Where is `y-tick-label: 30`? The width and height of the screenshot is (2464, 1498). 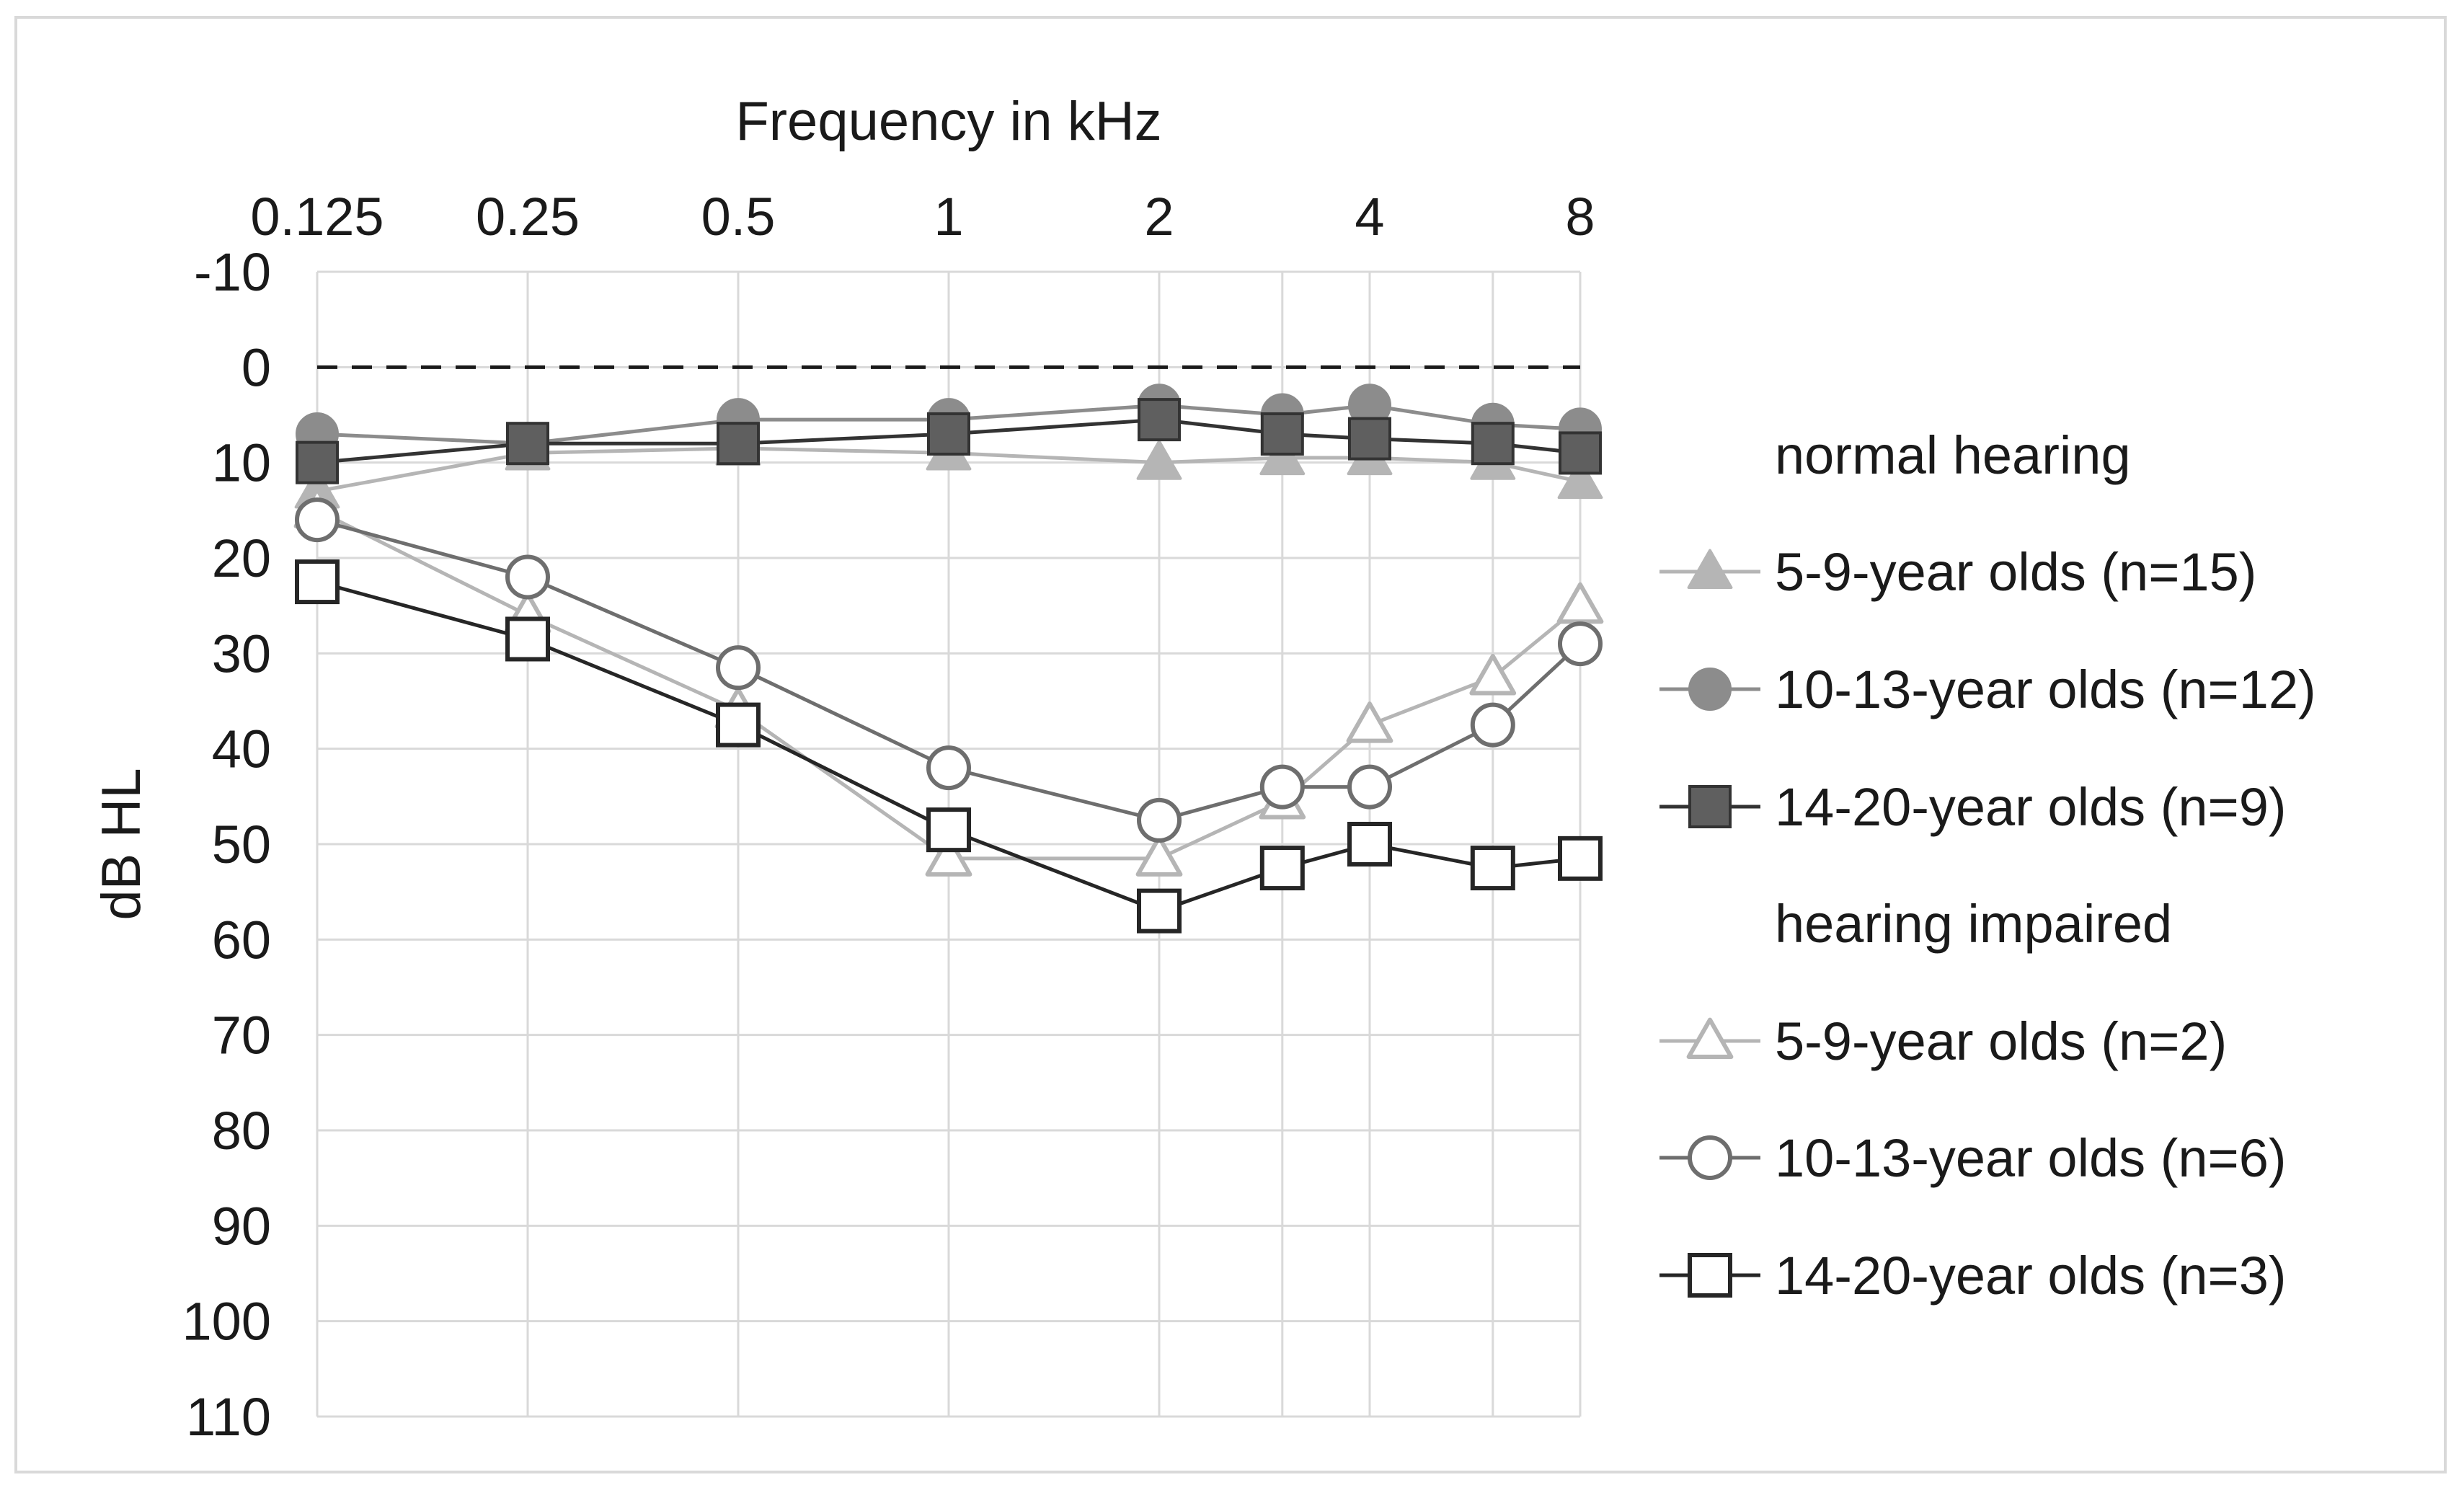
y-tick-label: 30 is located at coordinates (242, 653).